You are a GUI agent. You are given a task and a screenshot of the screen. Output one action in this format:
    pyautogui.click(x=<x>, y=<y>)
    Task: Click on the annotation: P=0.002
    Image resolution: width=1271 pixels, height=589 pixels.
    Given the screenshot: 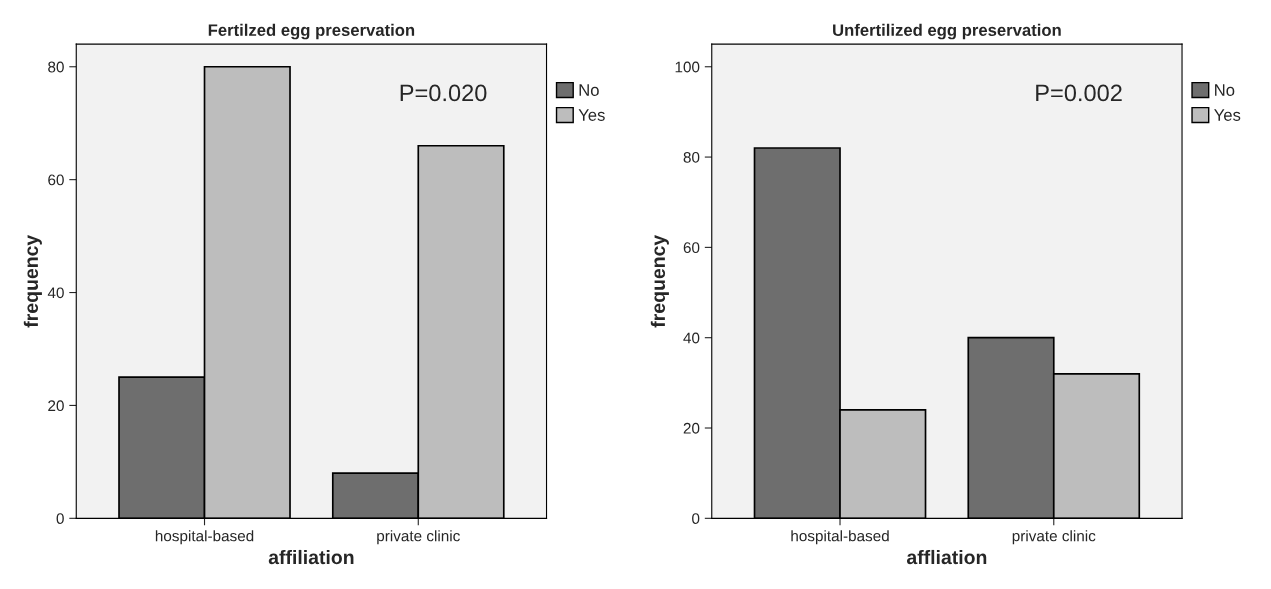 What is the action you would take?
    pyautogui.click(x=1079, y=93)
    